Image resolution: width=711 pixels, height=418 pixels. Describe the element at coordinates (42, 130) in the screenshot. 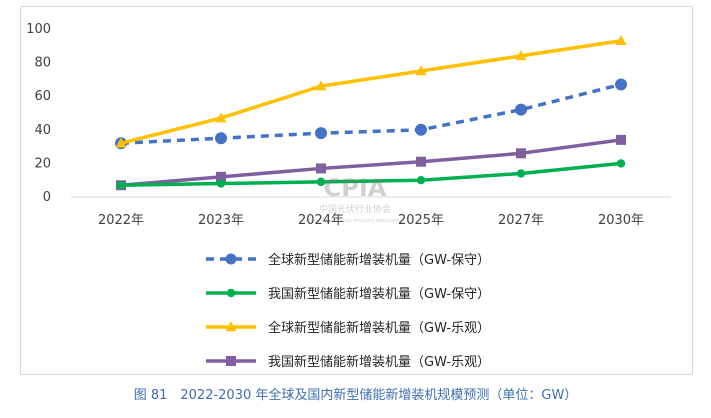

I see `y-tick-label: 40` at that location.